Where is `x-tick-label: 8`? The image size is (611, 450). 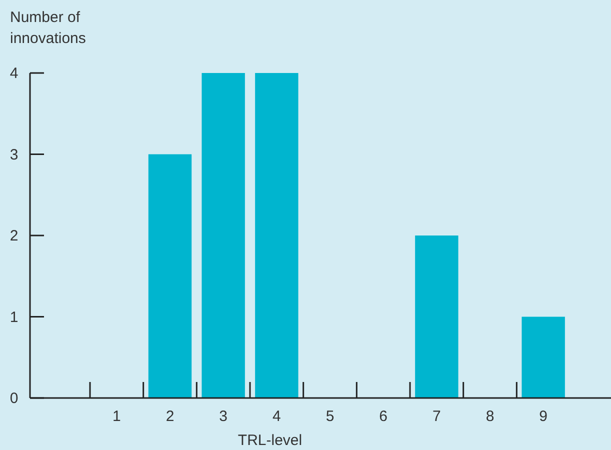
x-tick-label: 8 is located at coordinates (490, 416).